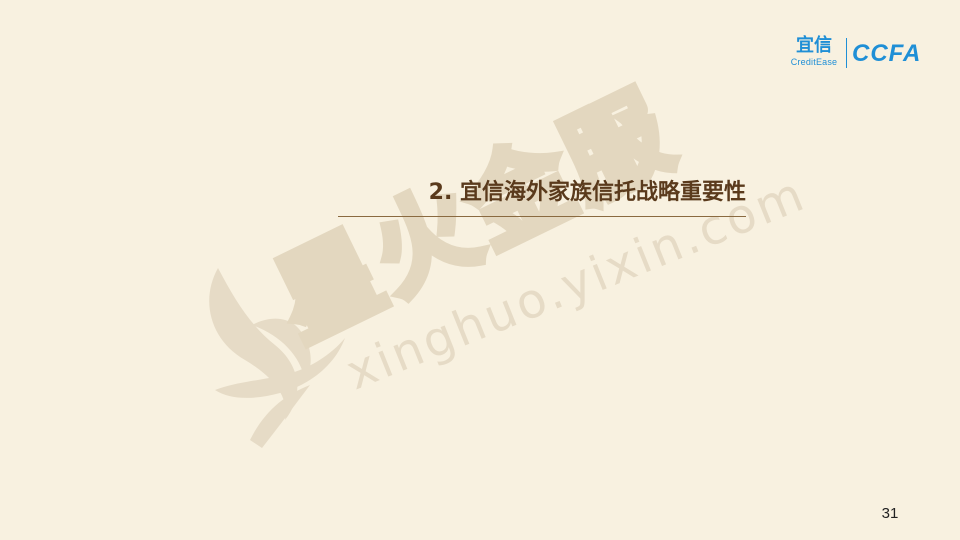  Describe the element at coordinates (587, 192) in the screenshot. I see `section-title: 2. 宜信海外家族信托战略重要性` at that location.